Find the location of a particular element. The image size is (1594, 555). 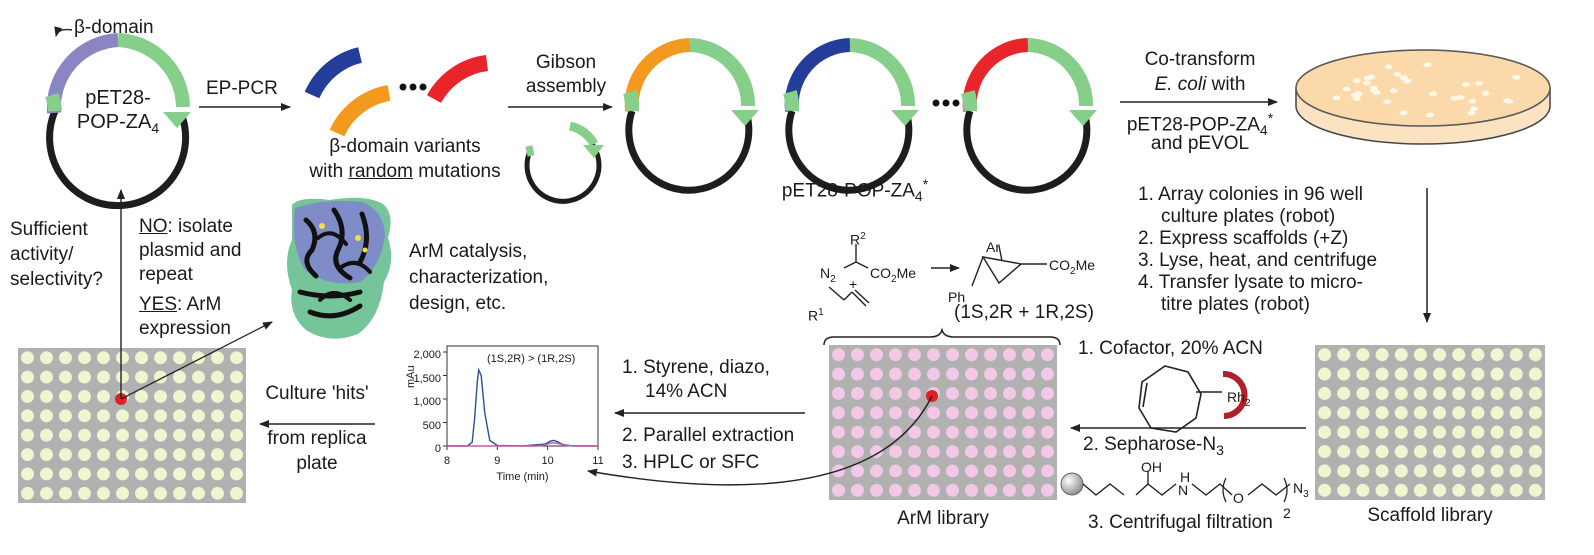

plasmid-name-line1: pET28- is located at coordinates (118, 98).